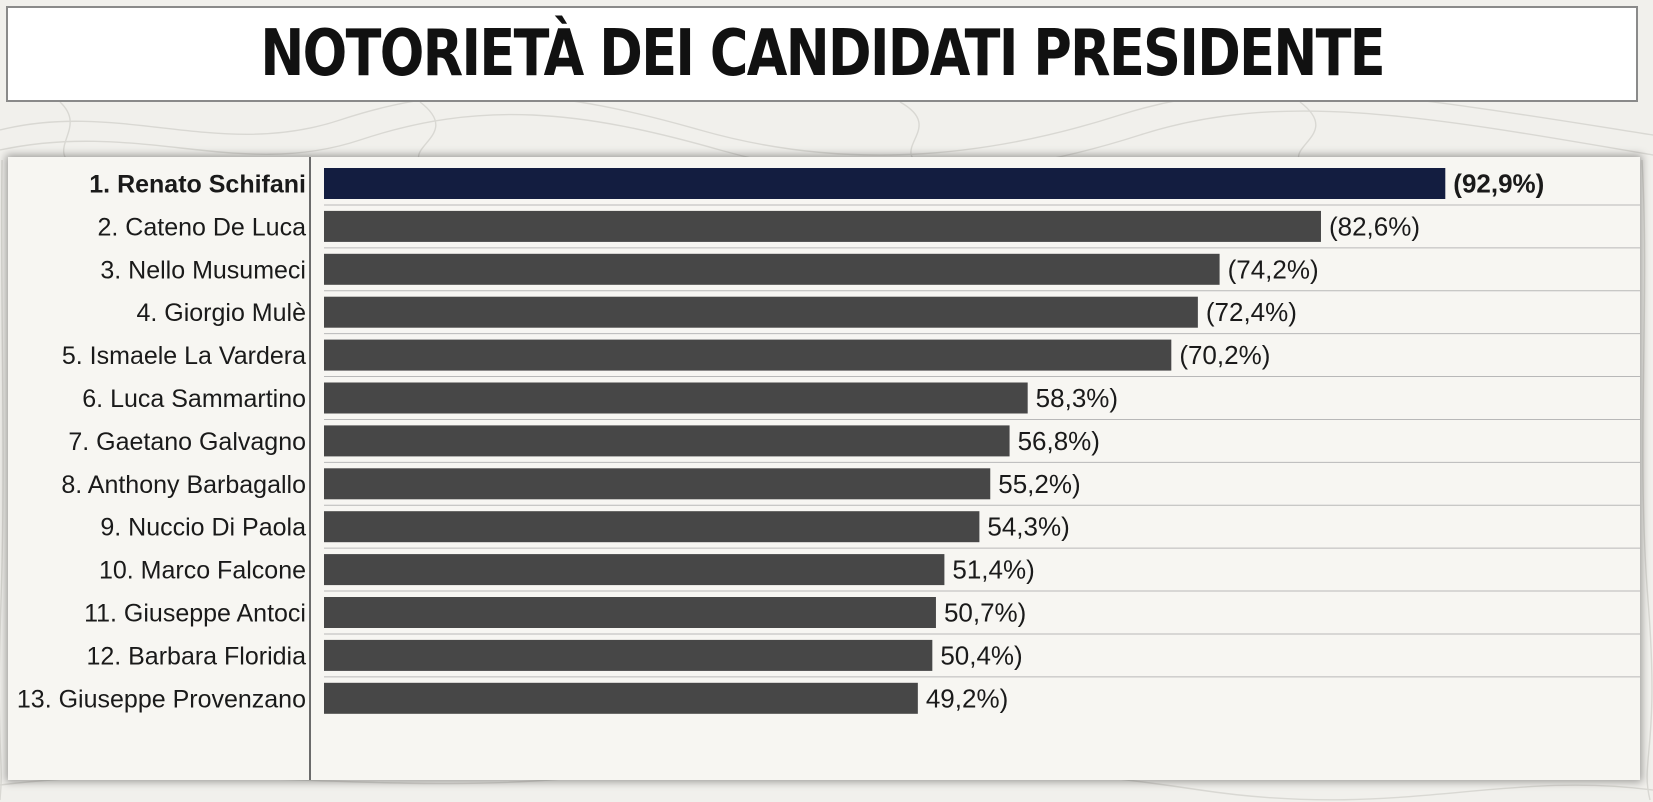 This screenshot has height=802, width=1653. I want to click on value-label: 58,3%), so click(1077, 398).